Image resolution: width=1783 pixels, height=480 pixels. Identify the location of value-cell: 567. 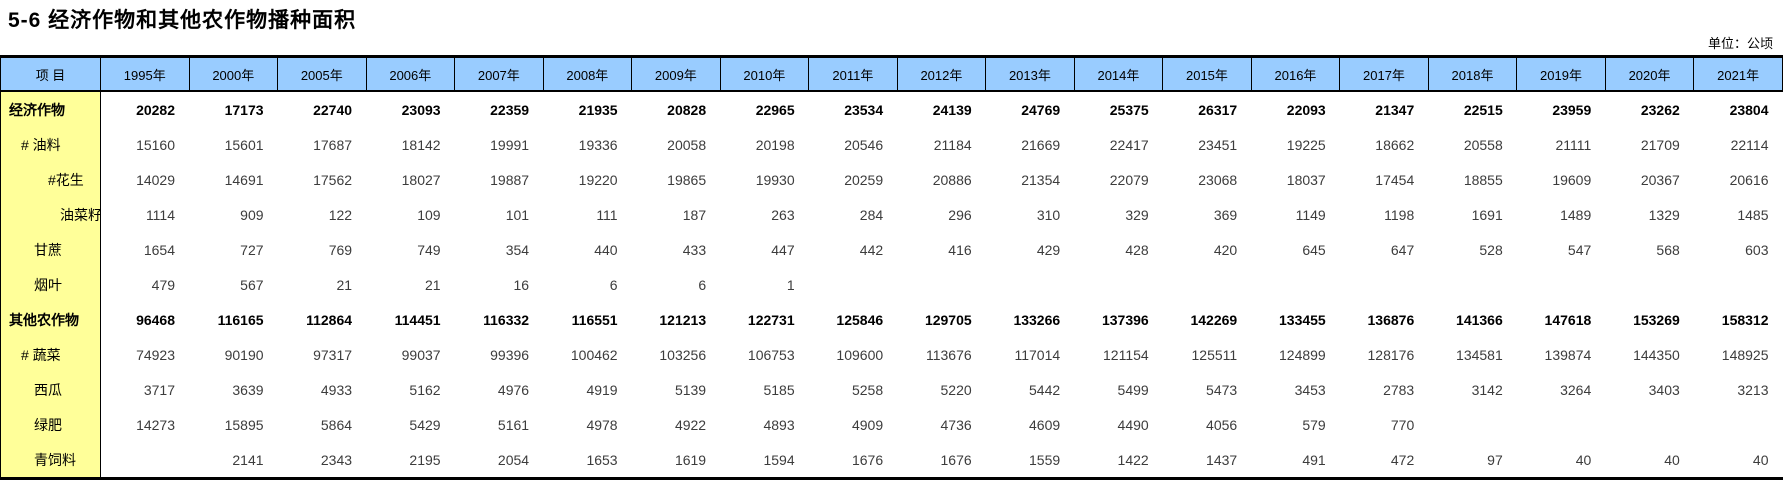
(233, 284).